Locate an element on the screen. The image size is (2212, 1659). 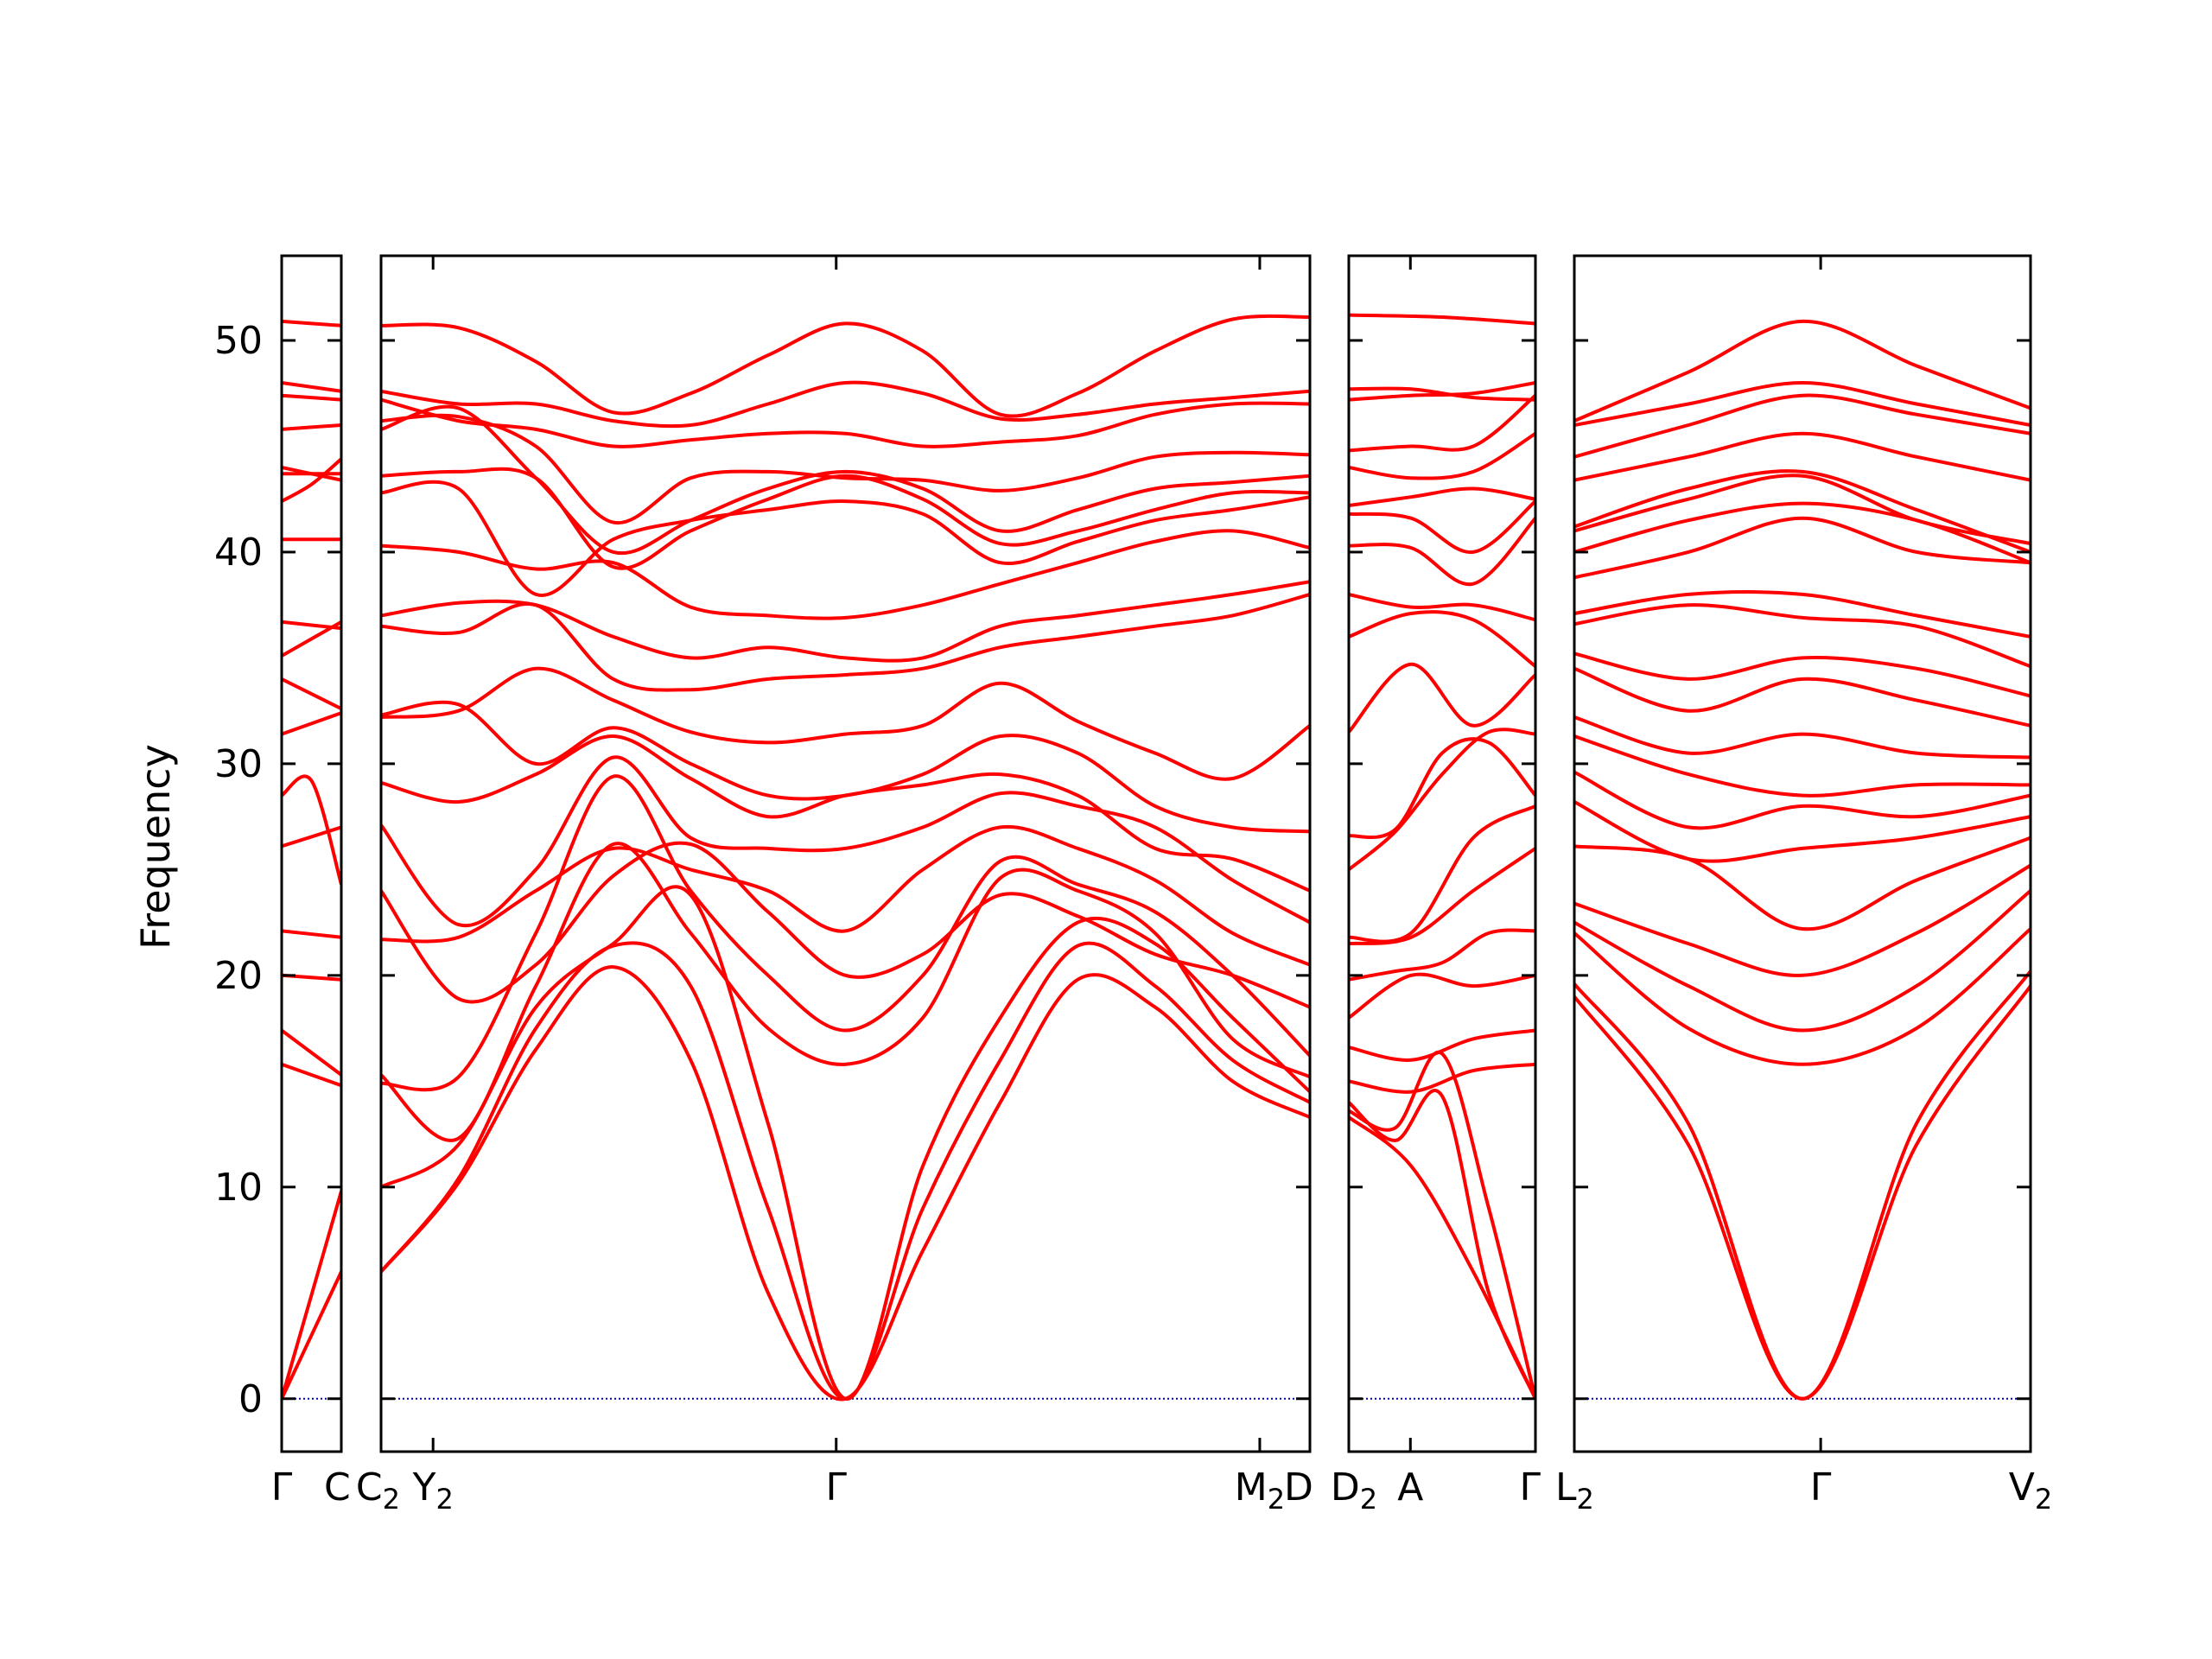
x-tick-label: A is located at coordinates (1410, 1487).